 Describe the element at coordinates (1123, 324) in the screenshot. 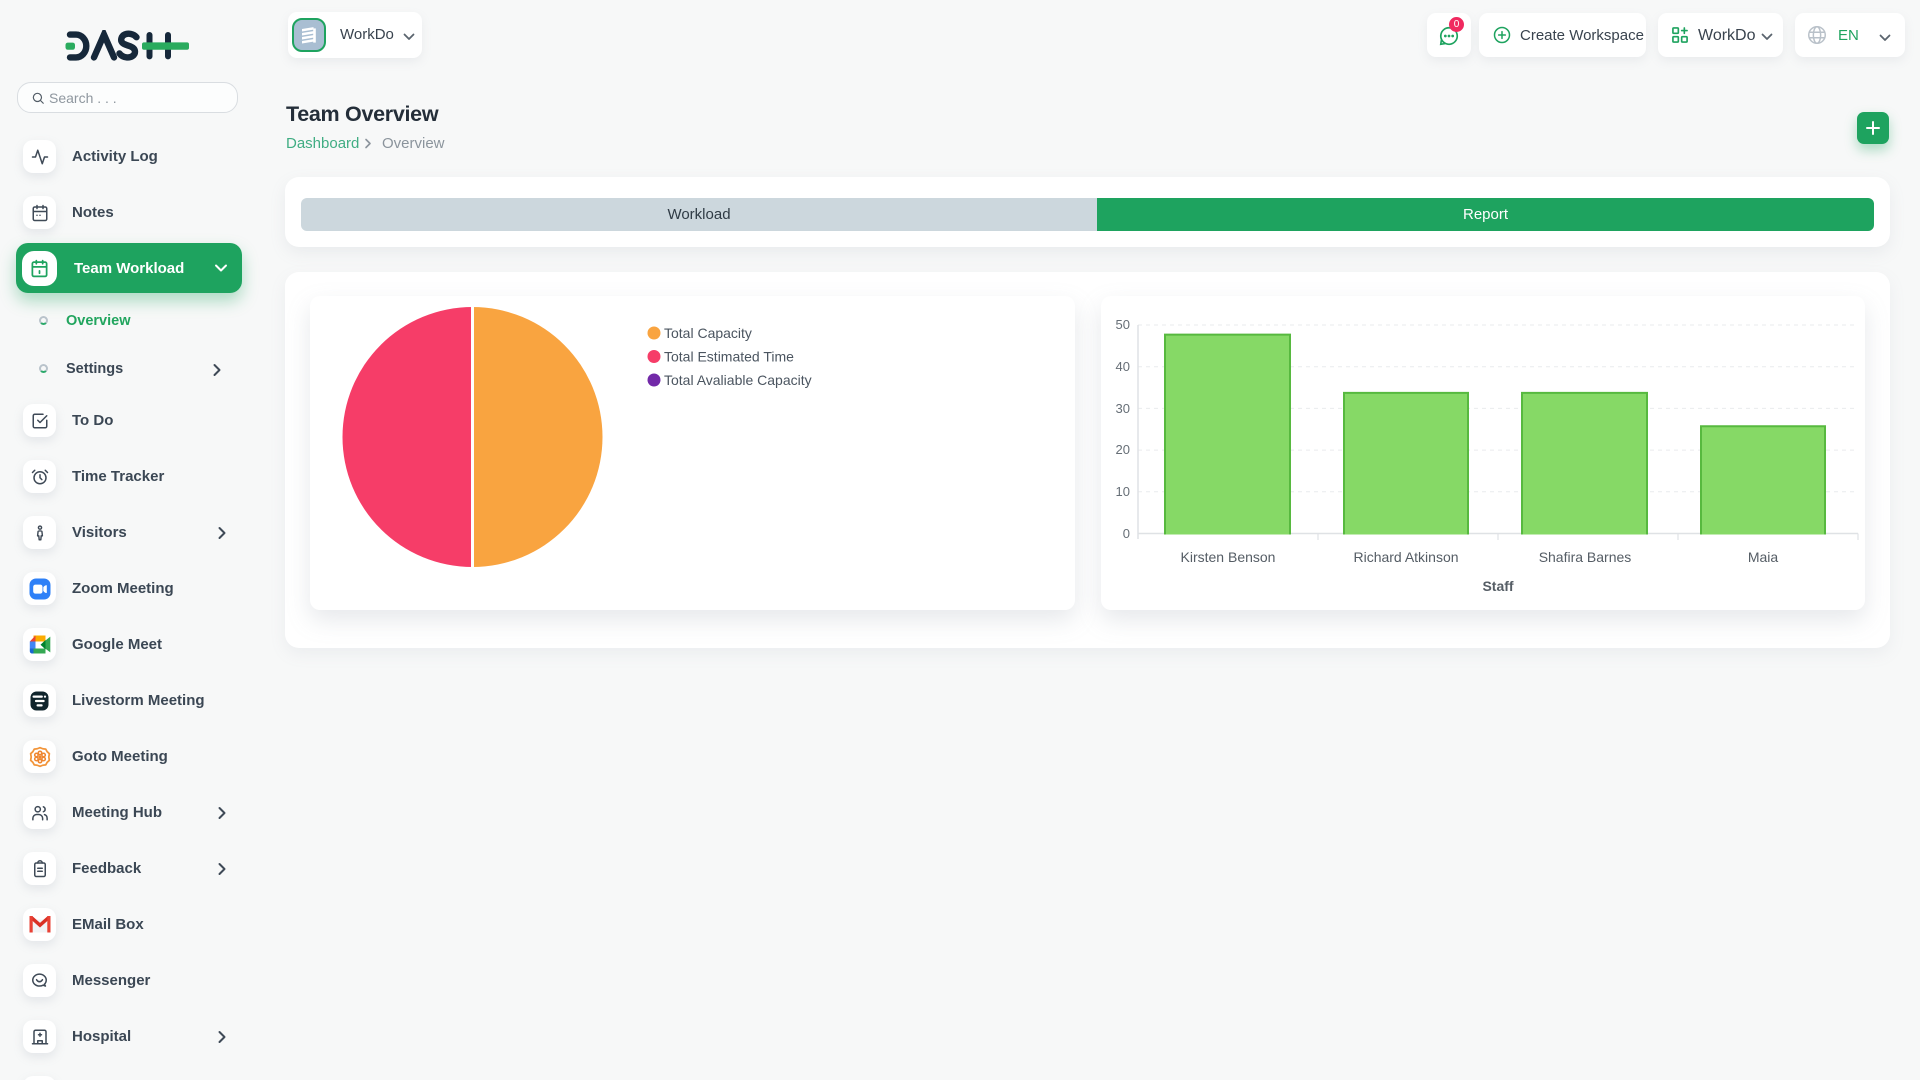

I see `svg-text: 50` at that location.